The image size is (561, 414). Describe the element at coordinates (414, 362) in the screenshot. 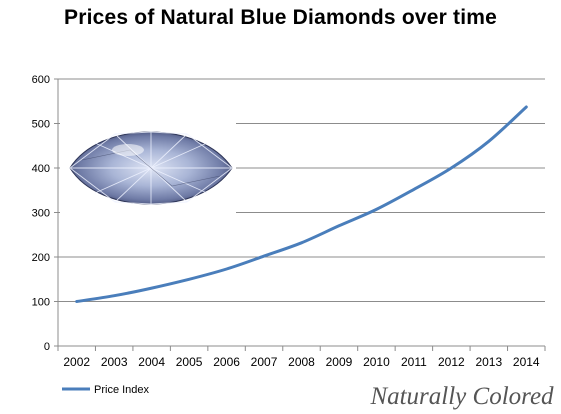

I see `x-tick-label: 2011` at that location.